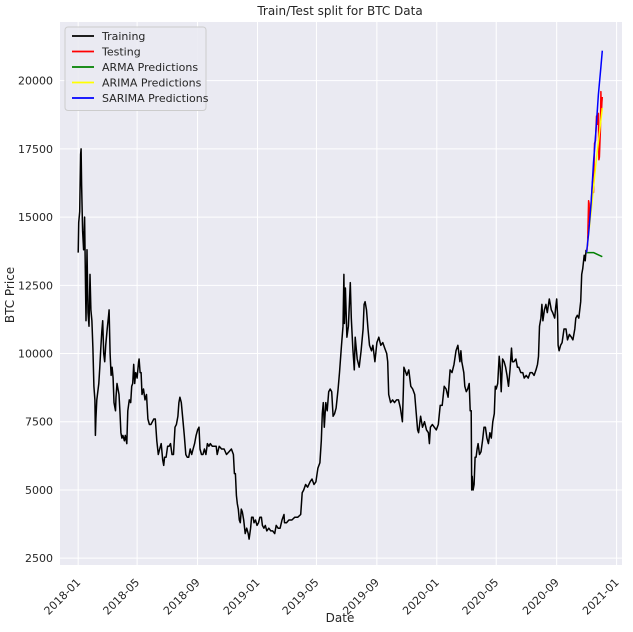 Image resolution: width=633 pixels, height=632 pixels. I want to click on x-axis-label: Date, so click(340, 618).